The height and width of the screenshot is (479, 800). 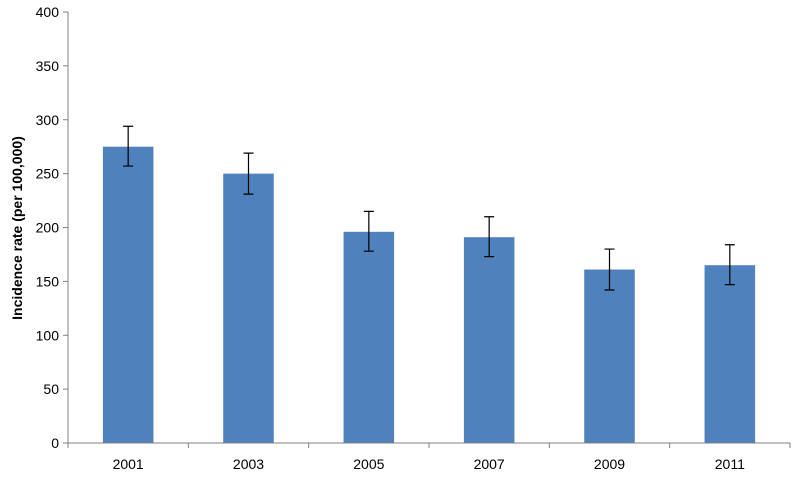 What do you see at coordinates (489, 464) in the screenshot?
I see `x-tick-label: 2007` at bounding box center [489, 464].